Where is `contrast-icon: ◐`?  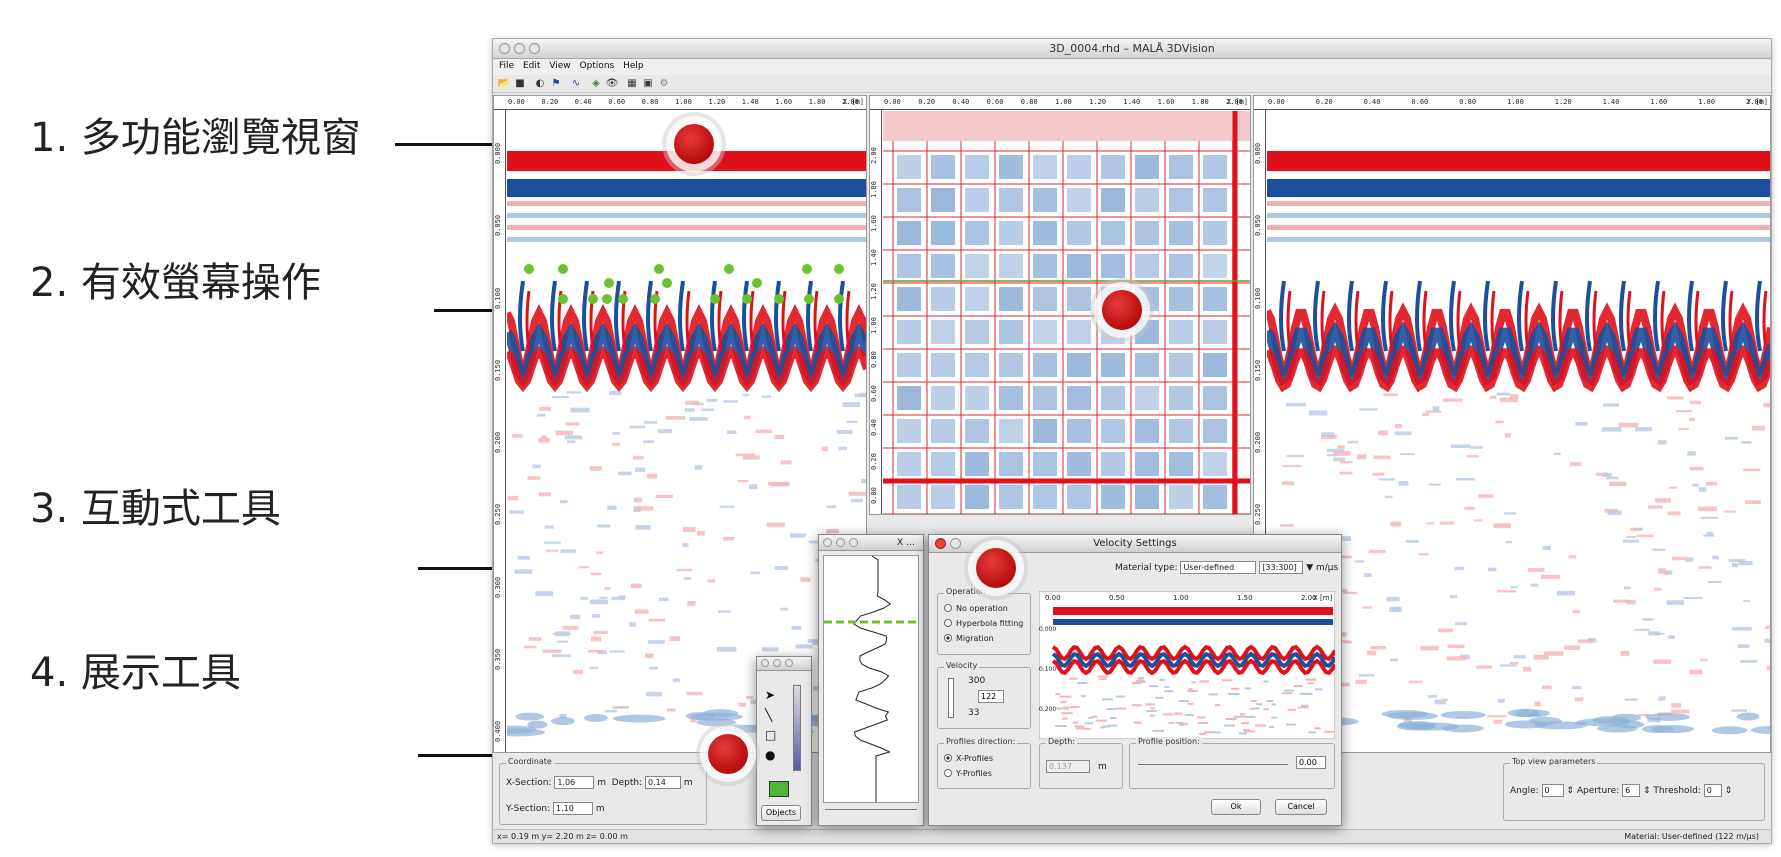 contrast-icon: ◐ is located at coordinates (540, 83).